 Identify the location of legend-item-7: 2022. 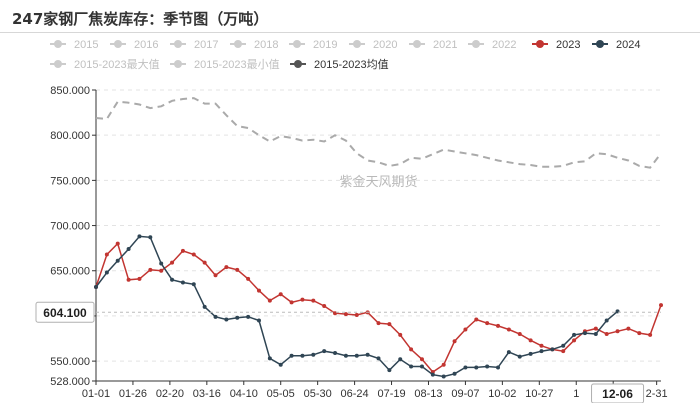
(492, 45).